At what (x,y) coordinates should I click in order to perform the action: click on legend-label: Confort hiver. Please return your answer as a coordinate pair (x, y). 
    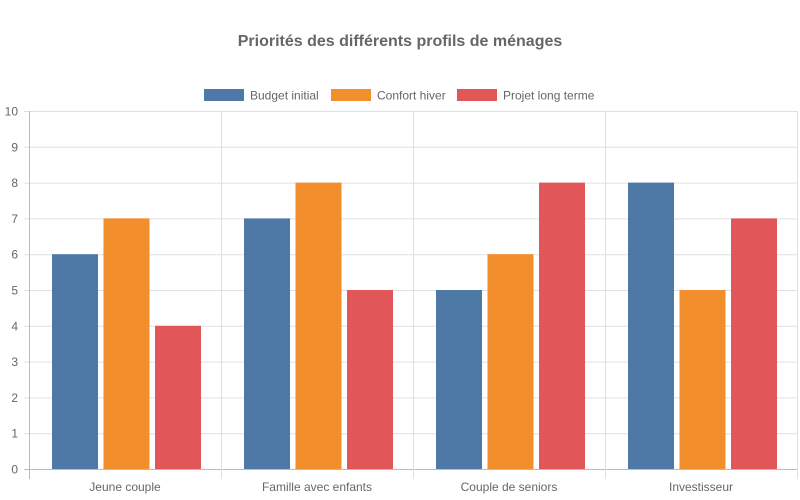
    Looking at the image, I should click on (411, 96).